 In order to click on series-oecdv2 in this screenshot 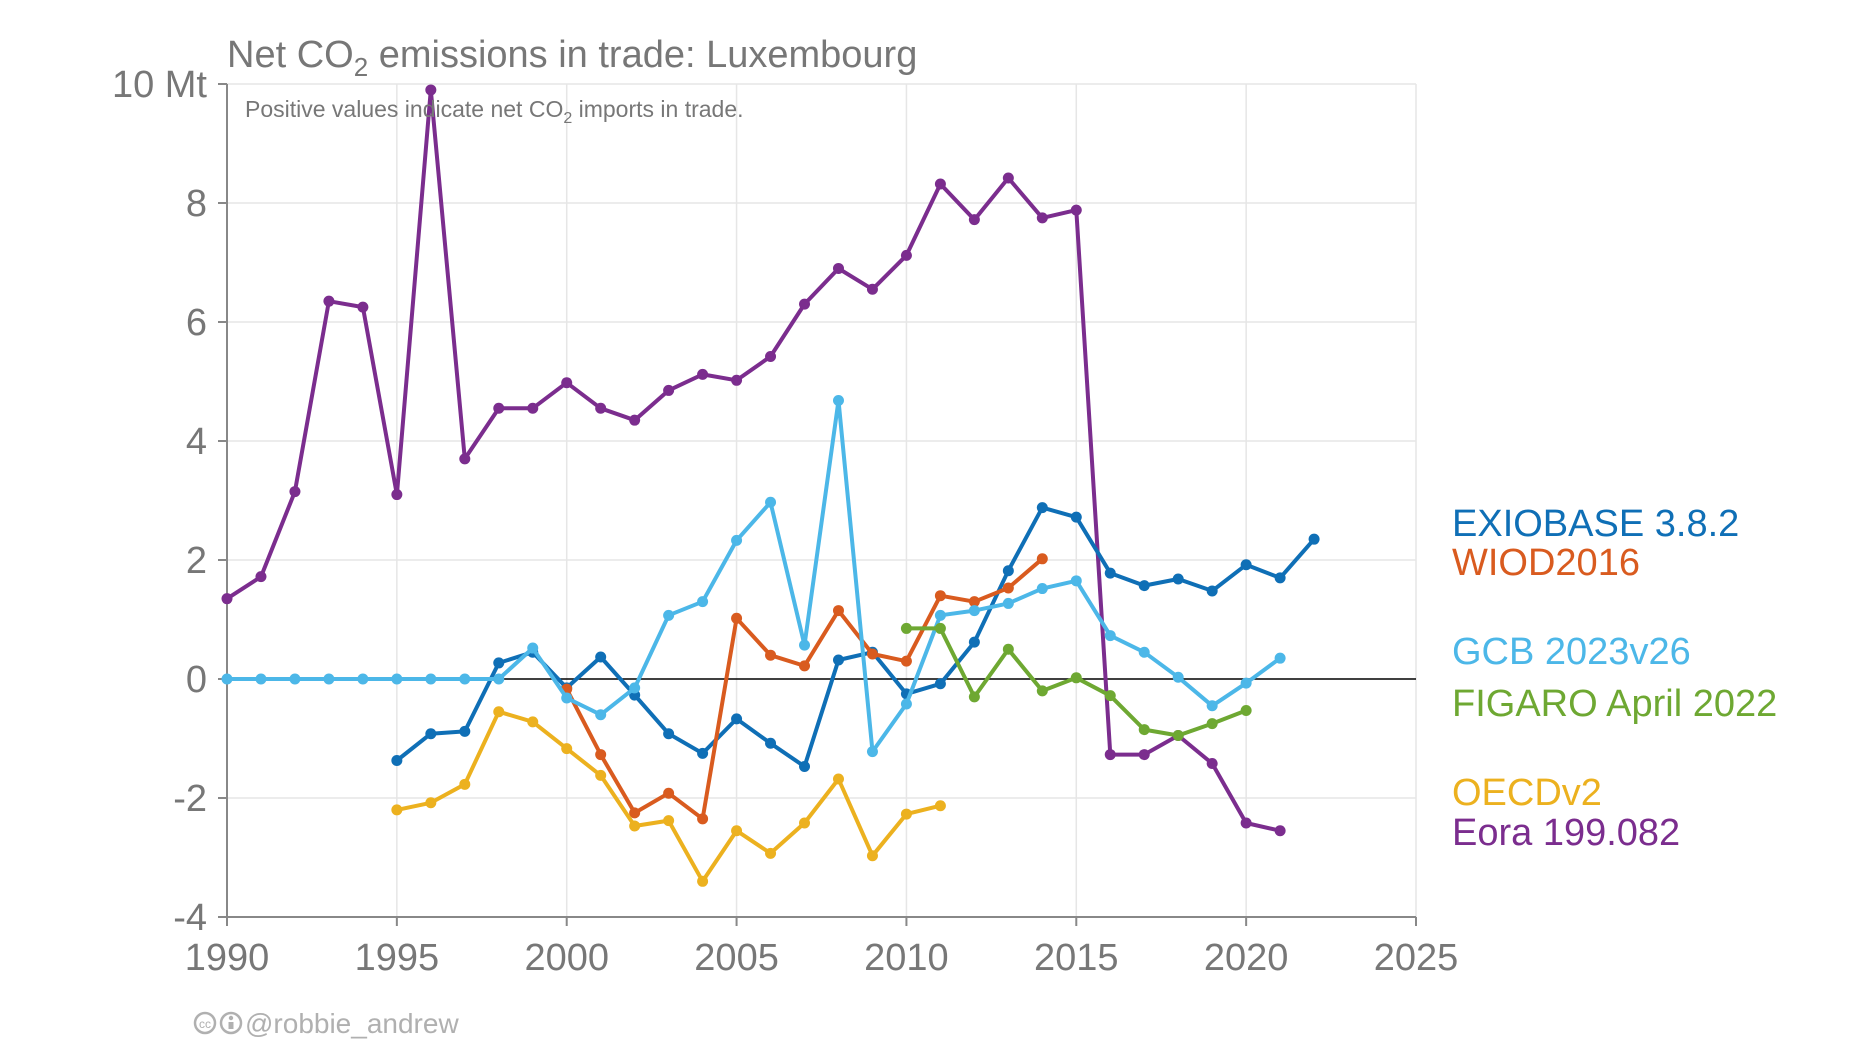, I will do `click(668, 796)`.